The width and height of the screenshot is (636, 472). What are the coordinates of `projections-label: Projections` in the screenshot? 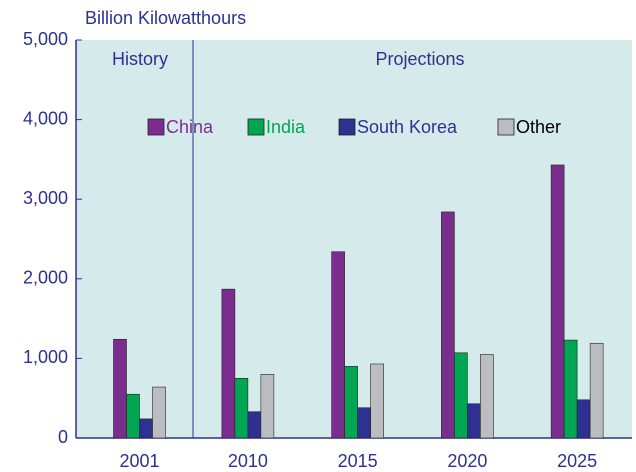 It's located at (419, 59).